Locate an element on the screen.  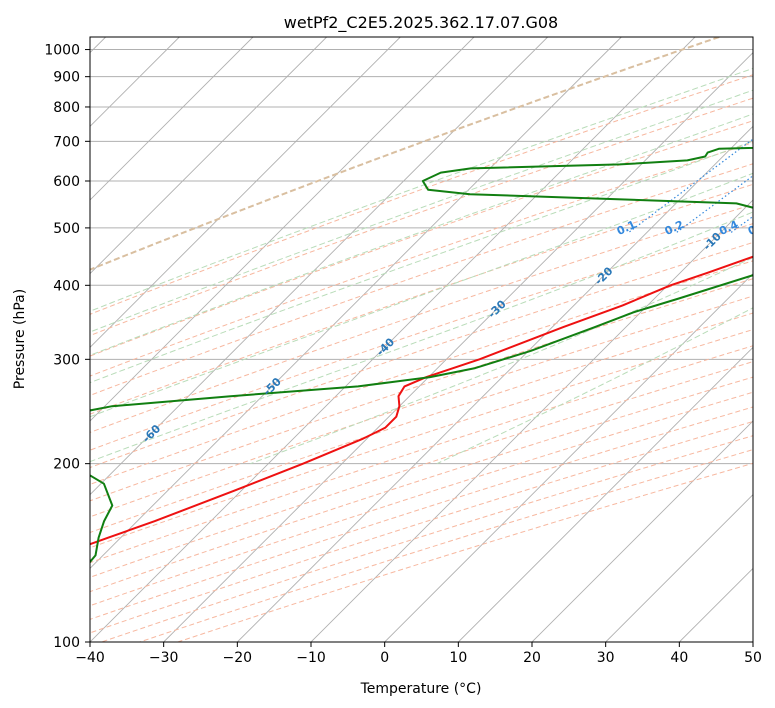
y-tick-label: 700 is located at coordinates (66, 142).